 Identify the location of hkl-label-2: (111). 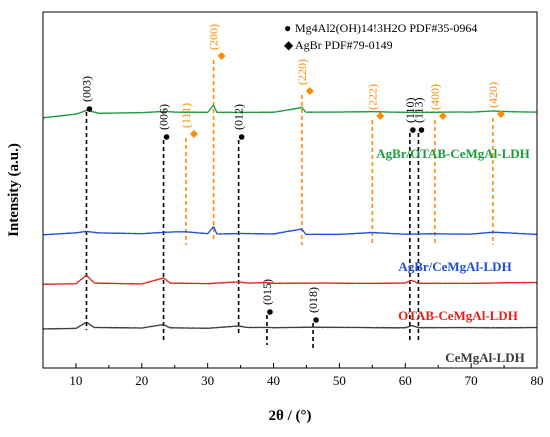
(186, 115).